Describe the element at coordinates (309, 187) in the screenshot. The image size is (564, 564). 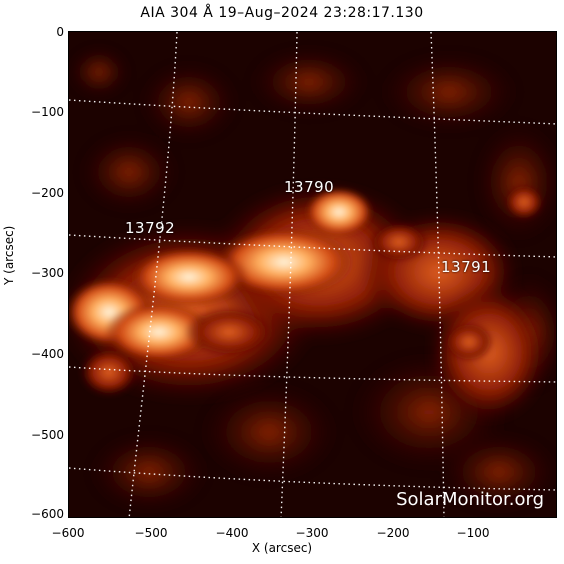
I see `region-label-13790: 13790` at that location.